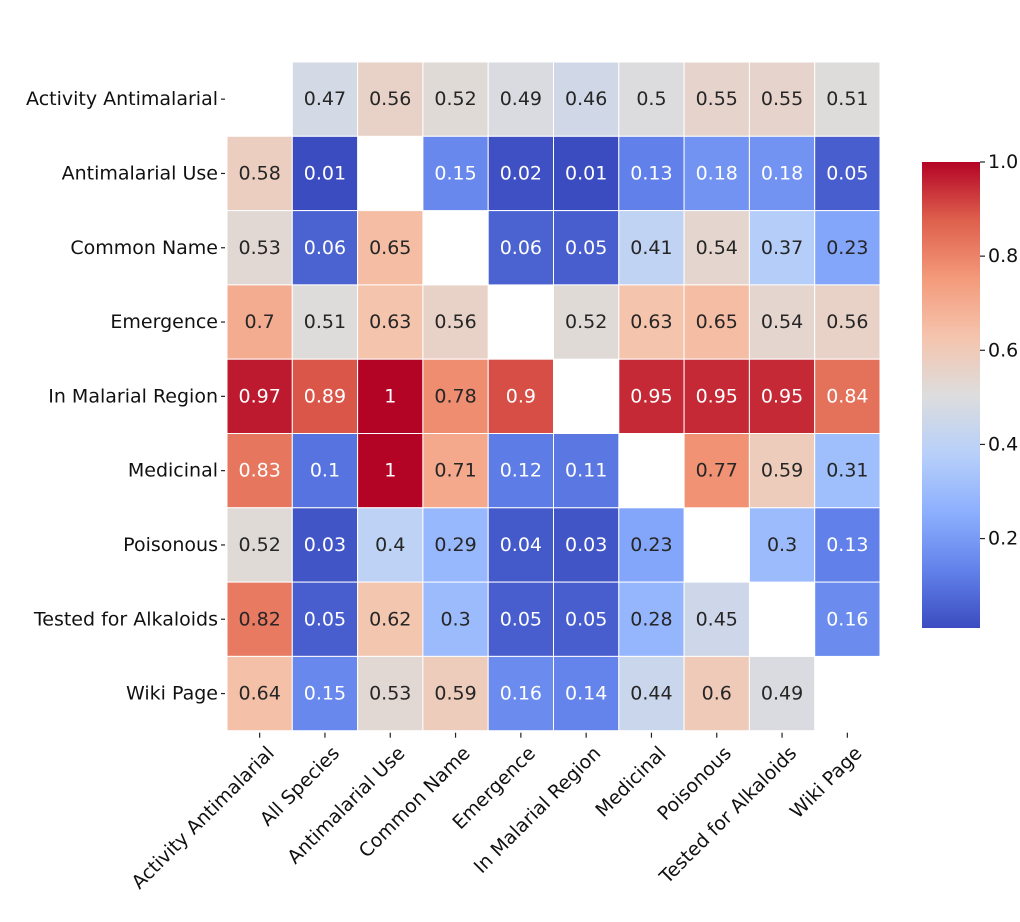 This screenshot has height=922, width=1020. What do you see at coordinates (717, 322) in the screenshot?
I see `cell-value-label: 0.65` at bounding box center [717, 322].